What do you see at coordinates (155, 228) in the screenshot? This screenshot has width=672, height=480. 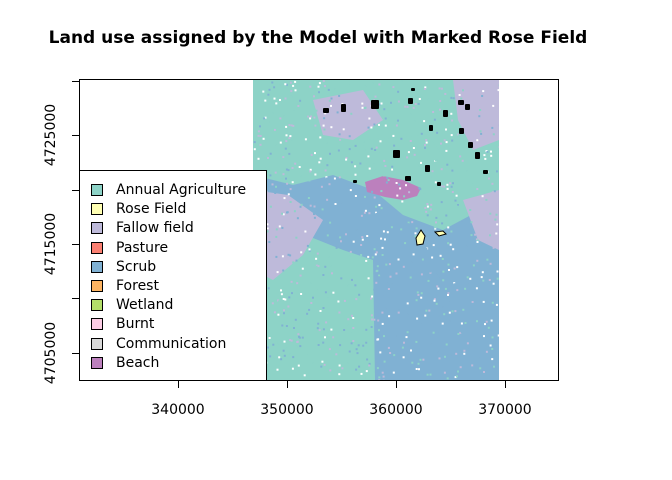 I see `legend-label: Fallow field` at bounding box center [155, 228].